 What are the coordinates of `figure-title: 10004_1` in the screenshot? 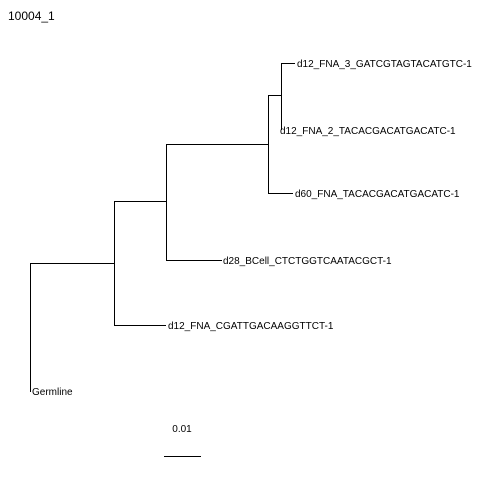 It's located at (31, 16).